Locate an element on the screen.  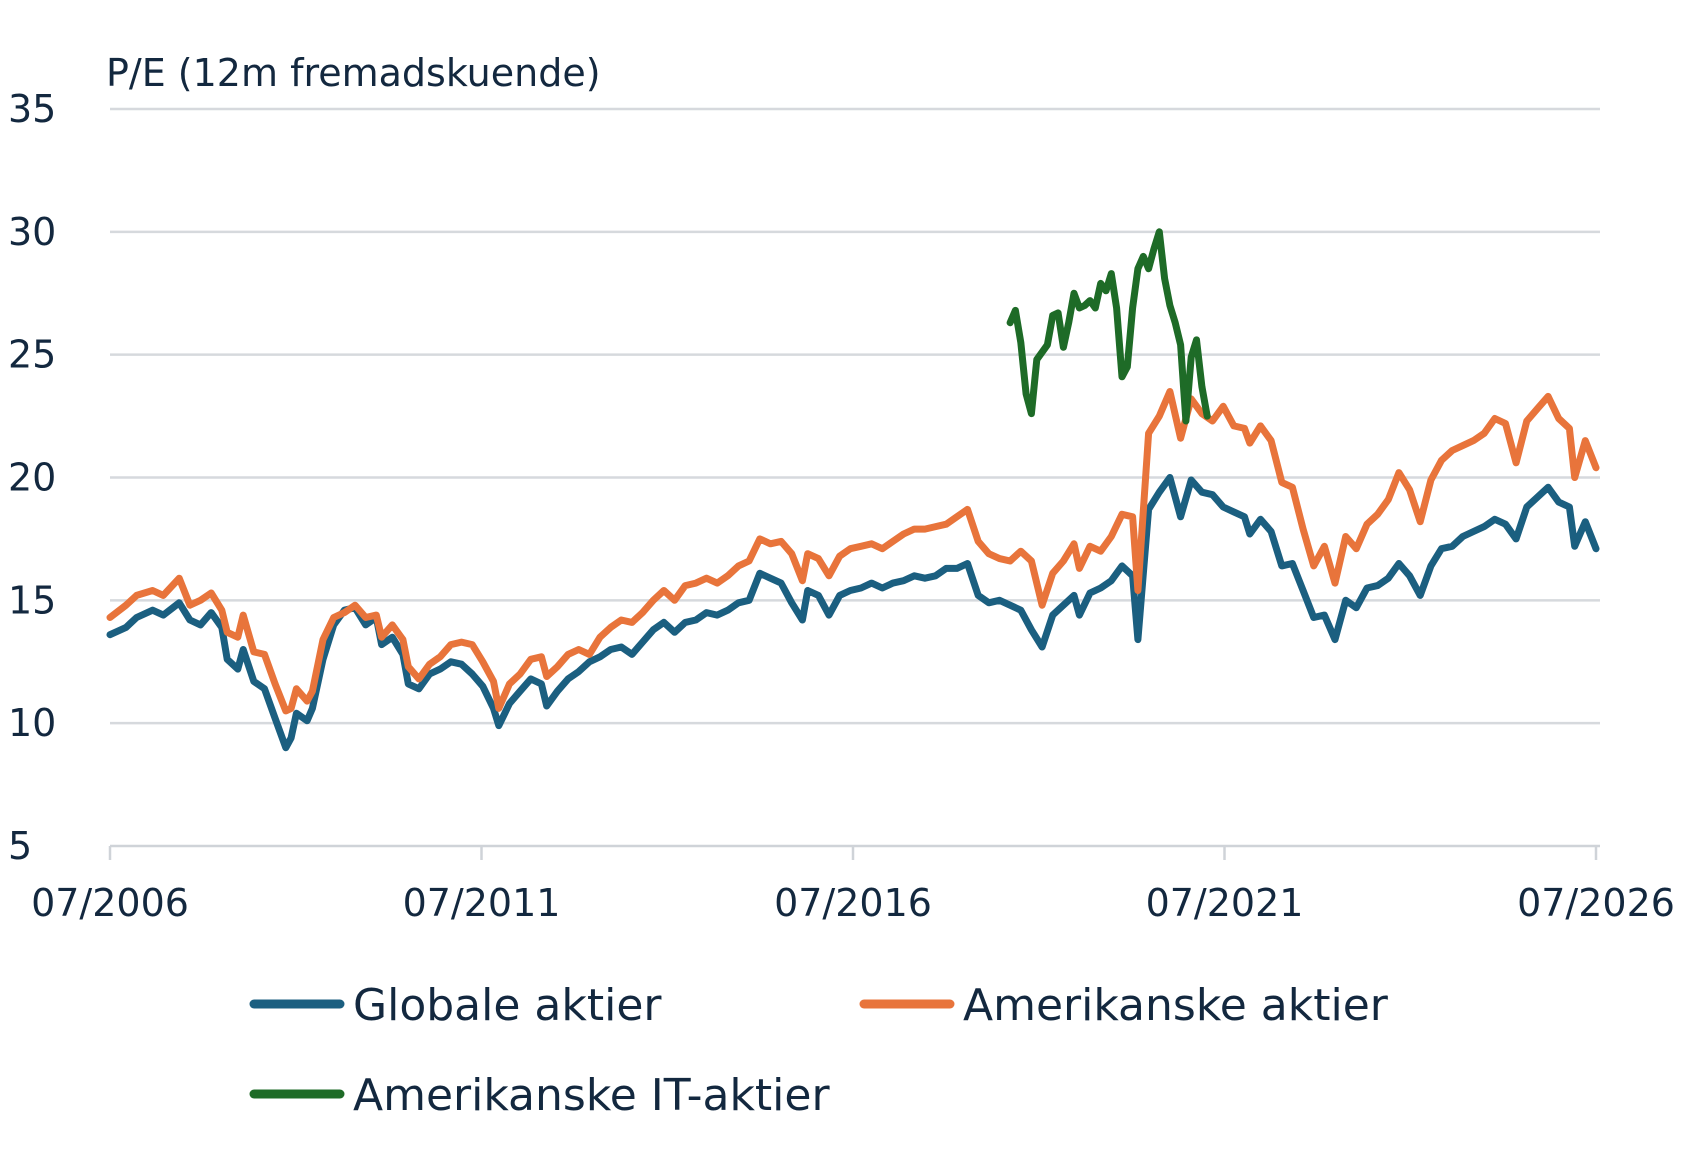
legend-label: Amerikanske aktier is located at coordinates (1176, 1005).